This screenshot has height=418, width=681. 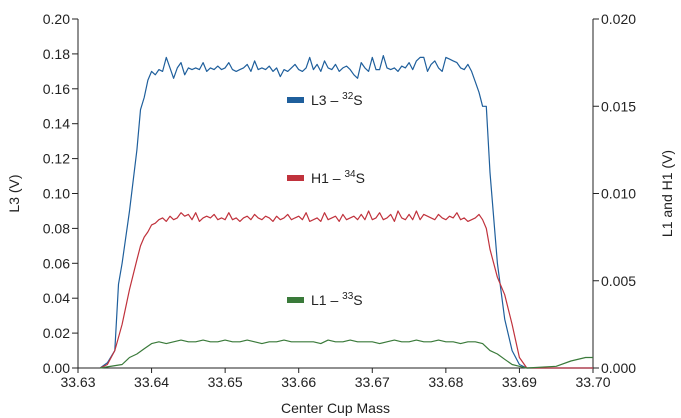 What do you see at coordinates (295, 300) in the screenshot?
I see `legend-swatch-l1-33s` at bounding box center [295, 300].